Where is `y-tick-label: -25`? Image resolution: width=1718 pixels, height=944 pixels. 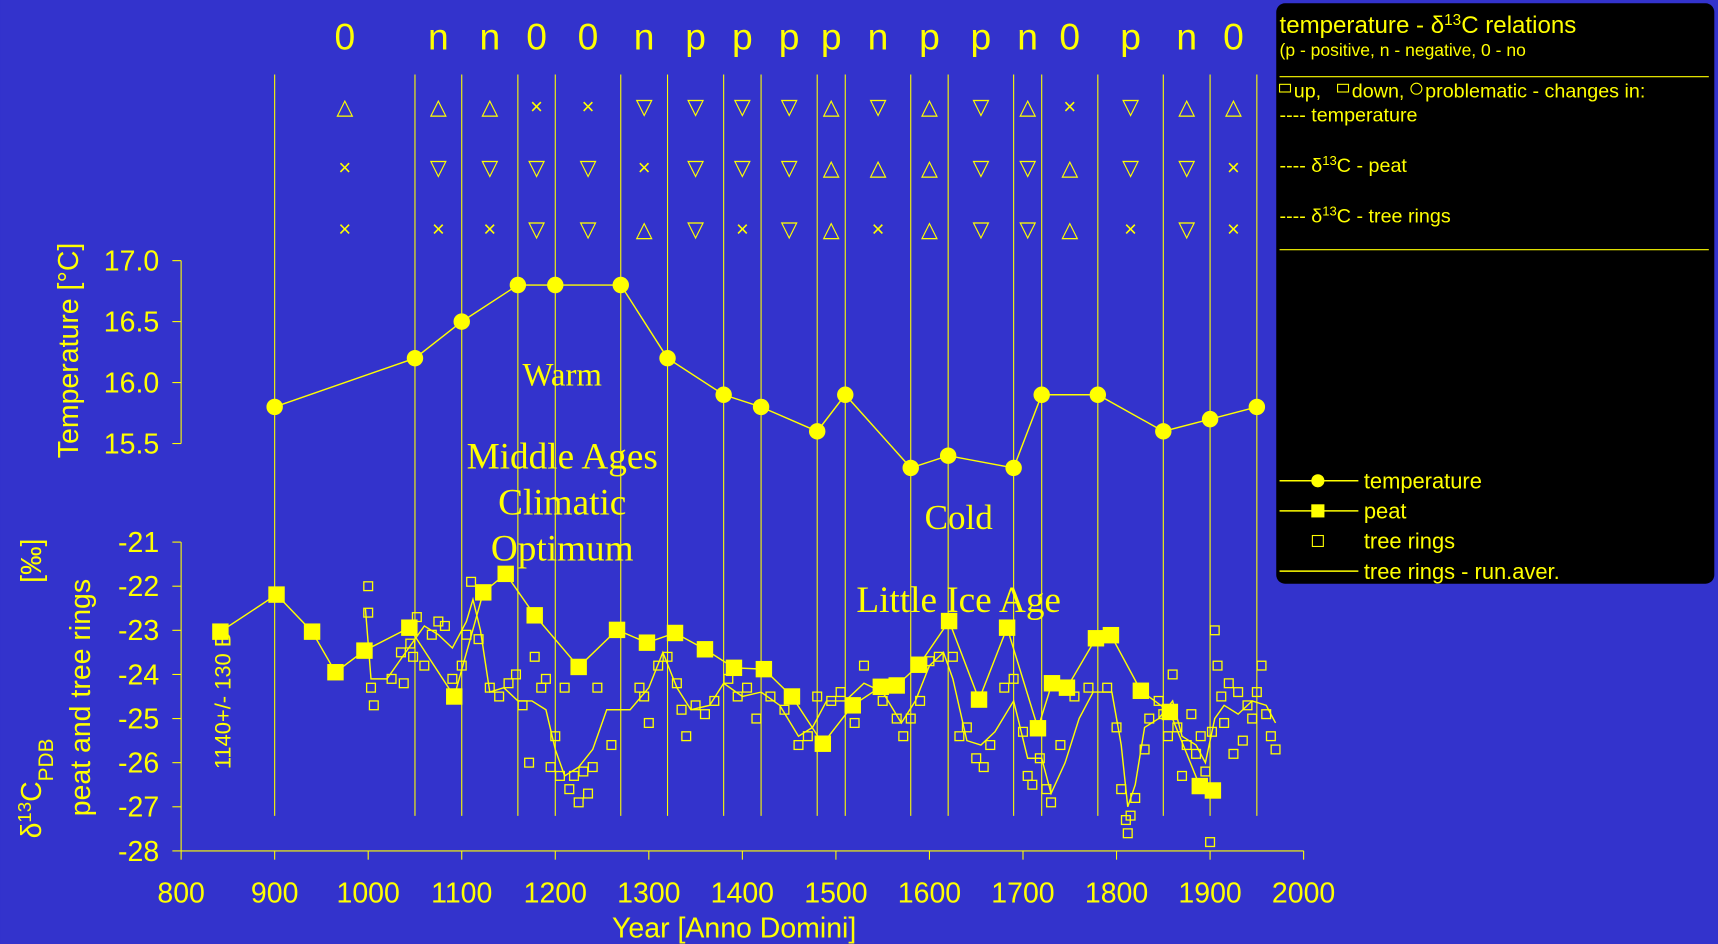 y-tick-label: -25 is located at coordinates (138, 719).